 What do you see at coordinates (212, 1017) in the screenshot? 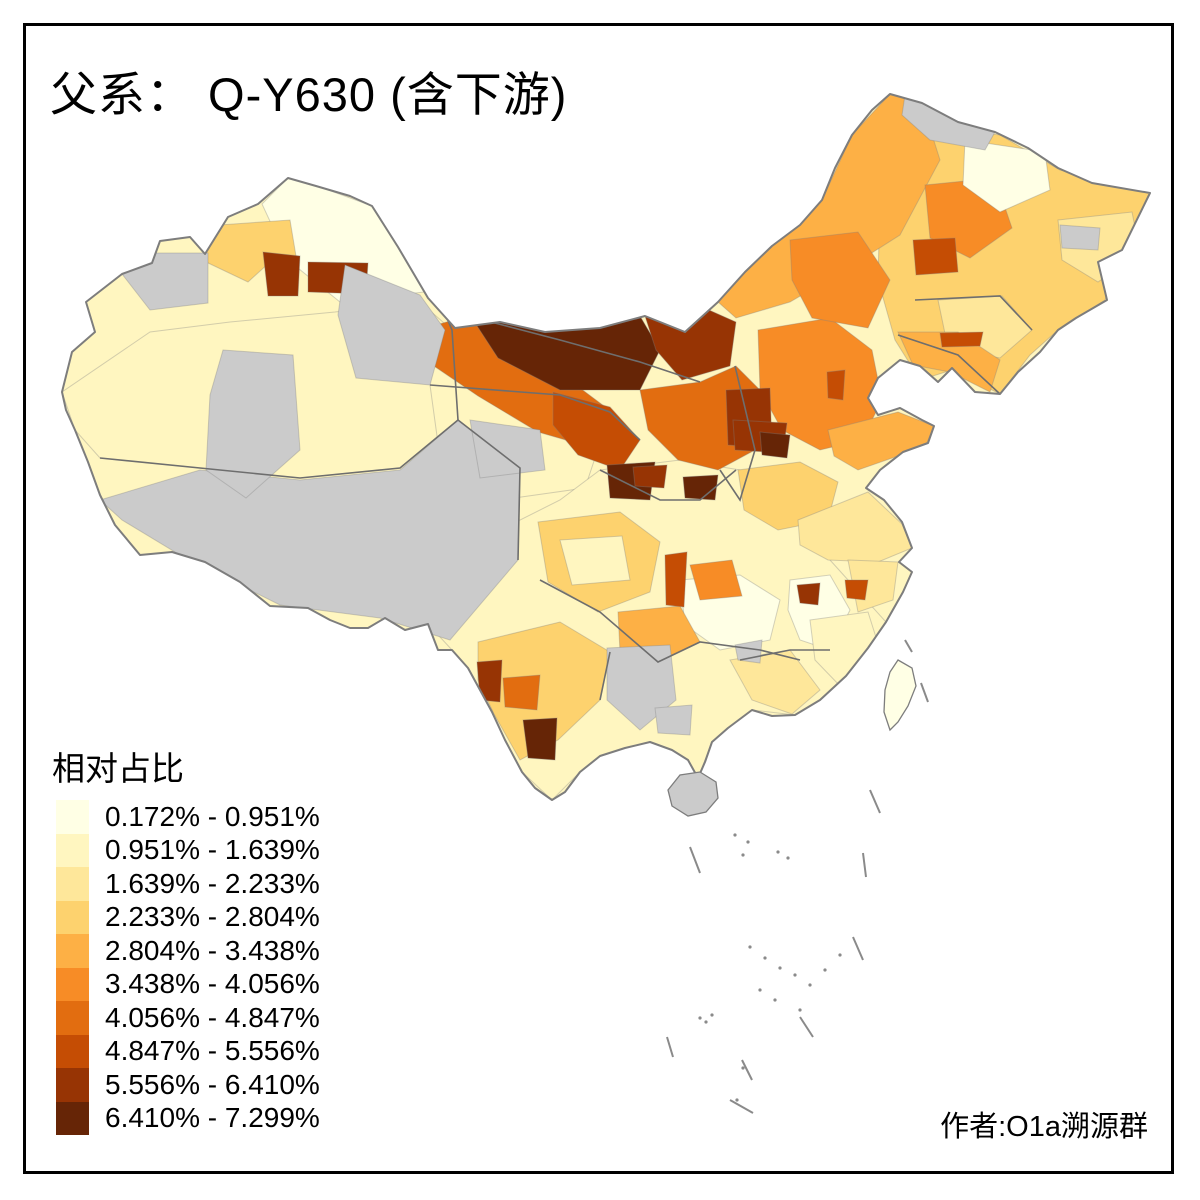
I see `legend-label: 4.056% - 4.847%` at bounding box center [212, 1017].